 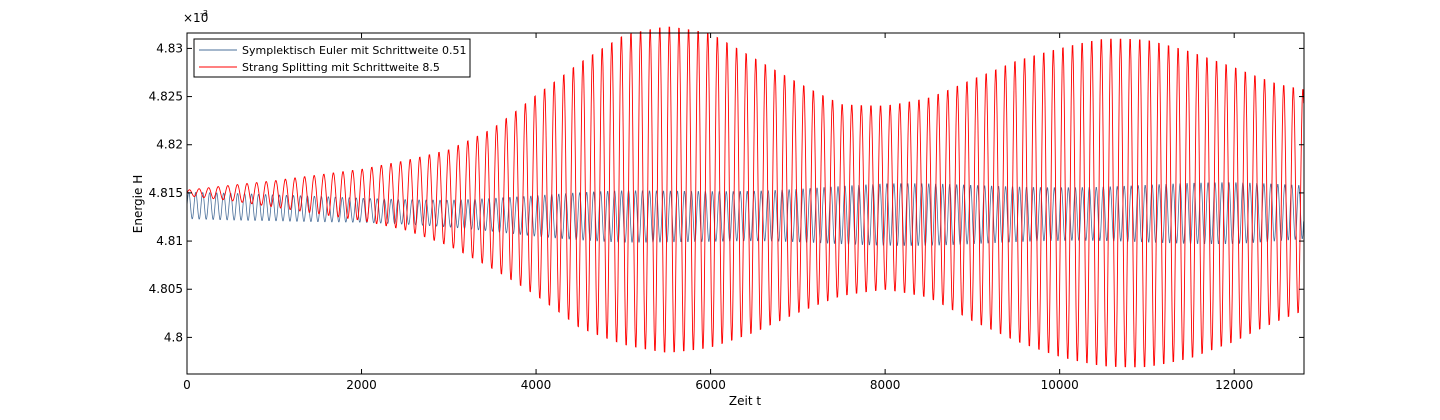 I want to click on y-tick-label: 4.8, so click(x=173, y=337).